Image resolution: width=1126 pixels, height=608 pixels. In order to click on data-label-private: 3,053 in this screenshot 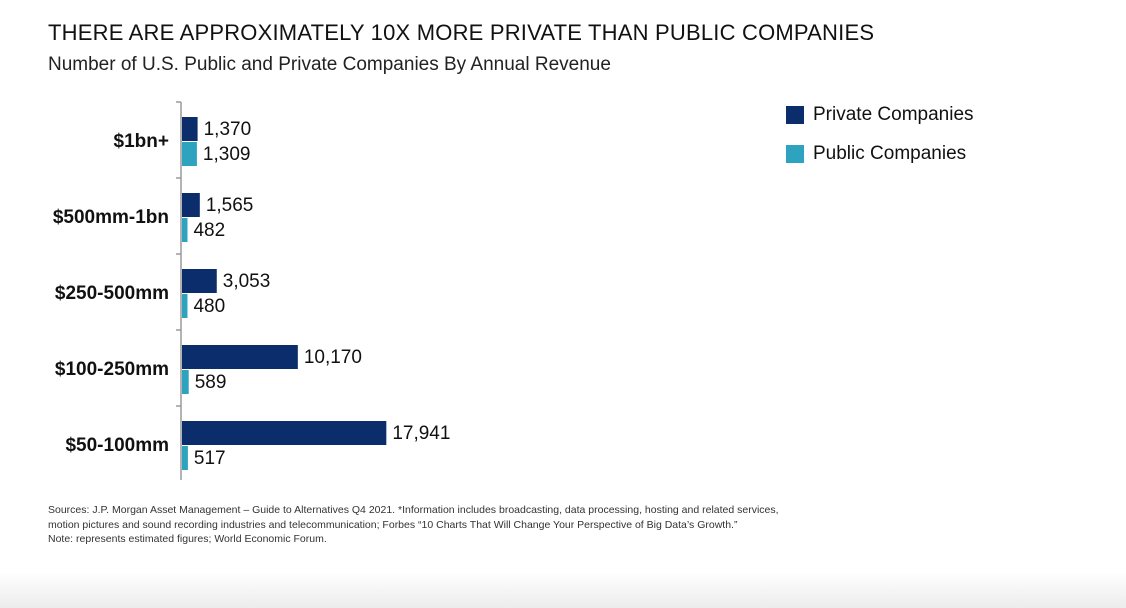, I will do `click(247, 281)`.